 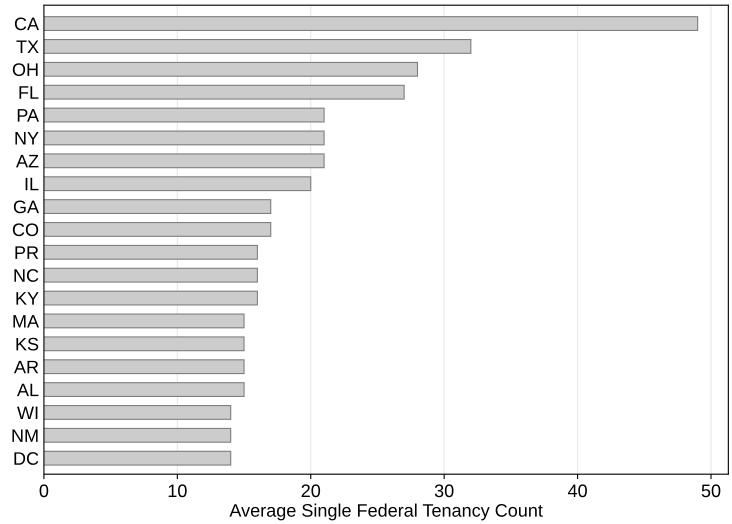 What do you see at coordinates (25, 69) in the screenshot?
I see `y-tick-label: OH` at bounding box center [25, 69].